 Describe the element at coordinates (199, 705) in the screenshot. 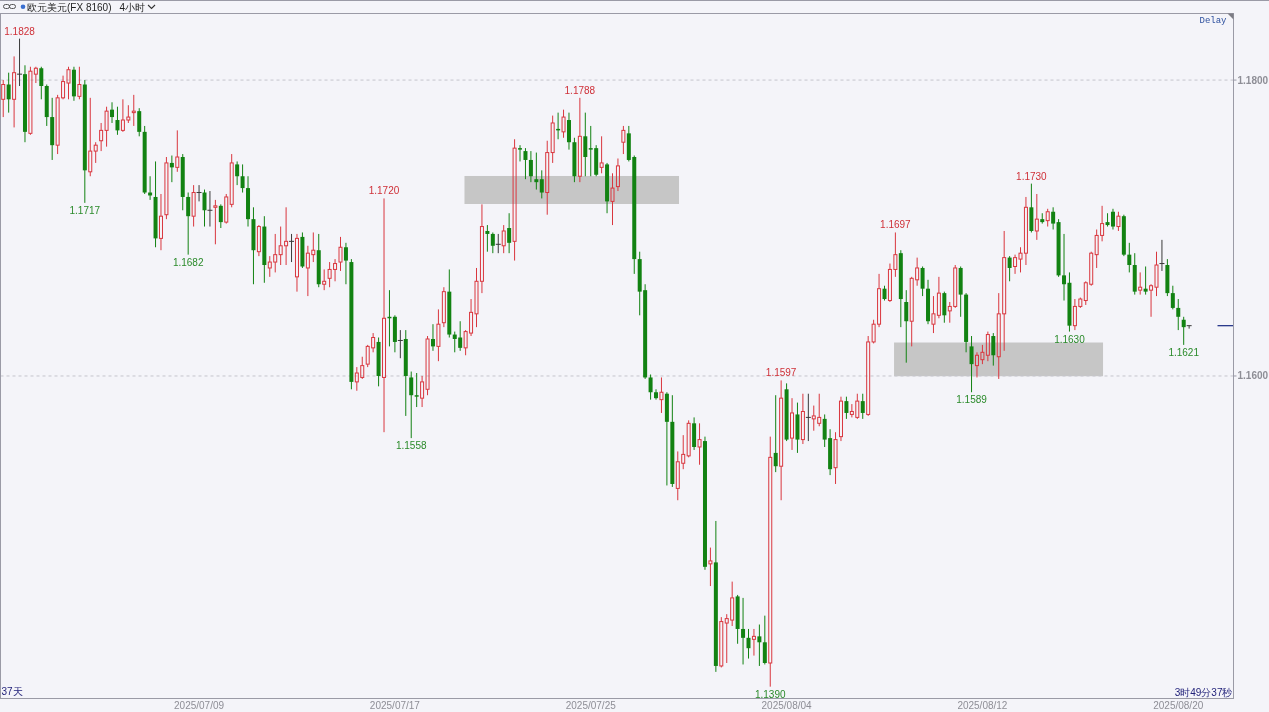

I see `x-tick-label: 2025/07/09` at that location.